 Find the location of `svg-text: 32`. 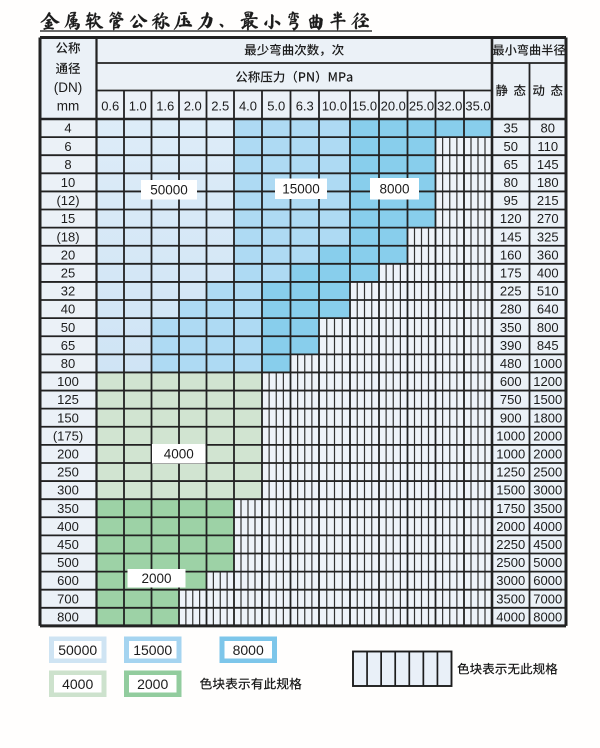

svg-text: 32 is located at coordinates (68, 291).